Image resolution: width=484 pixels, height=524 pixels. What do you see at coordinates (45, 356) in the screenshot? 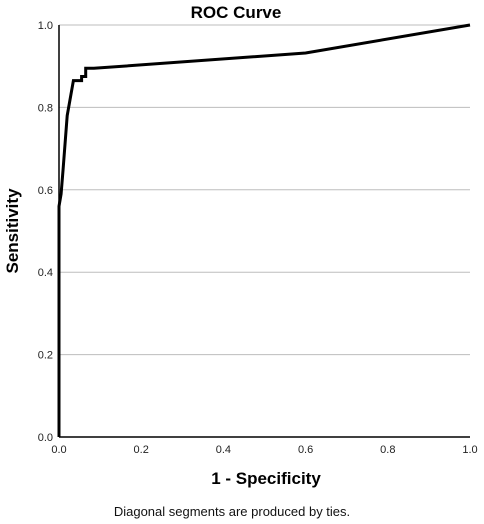
I see `y-tick-label-1: 0.2` at bounding box center [45, 356].